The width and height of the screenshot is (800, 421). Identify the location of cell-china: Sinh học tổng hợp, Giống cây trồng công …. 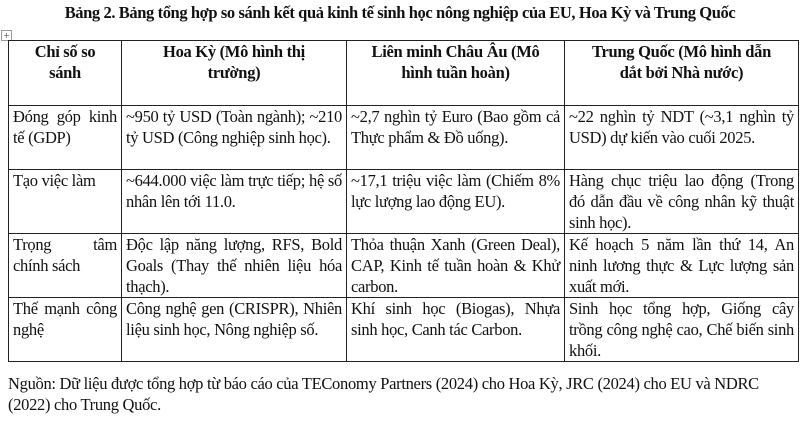
(681, 329).